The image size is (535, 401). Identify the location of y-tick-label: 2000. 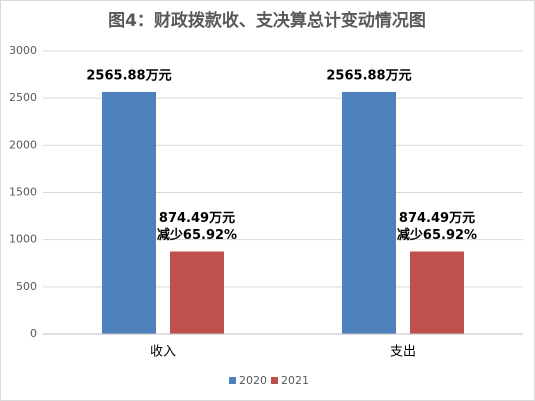
(23, 144).